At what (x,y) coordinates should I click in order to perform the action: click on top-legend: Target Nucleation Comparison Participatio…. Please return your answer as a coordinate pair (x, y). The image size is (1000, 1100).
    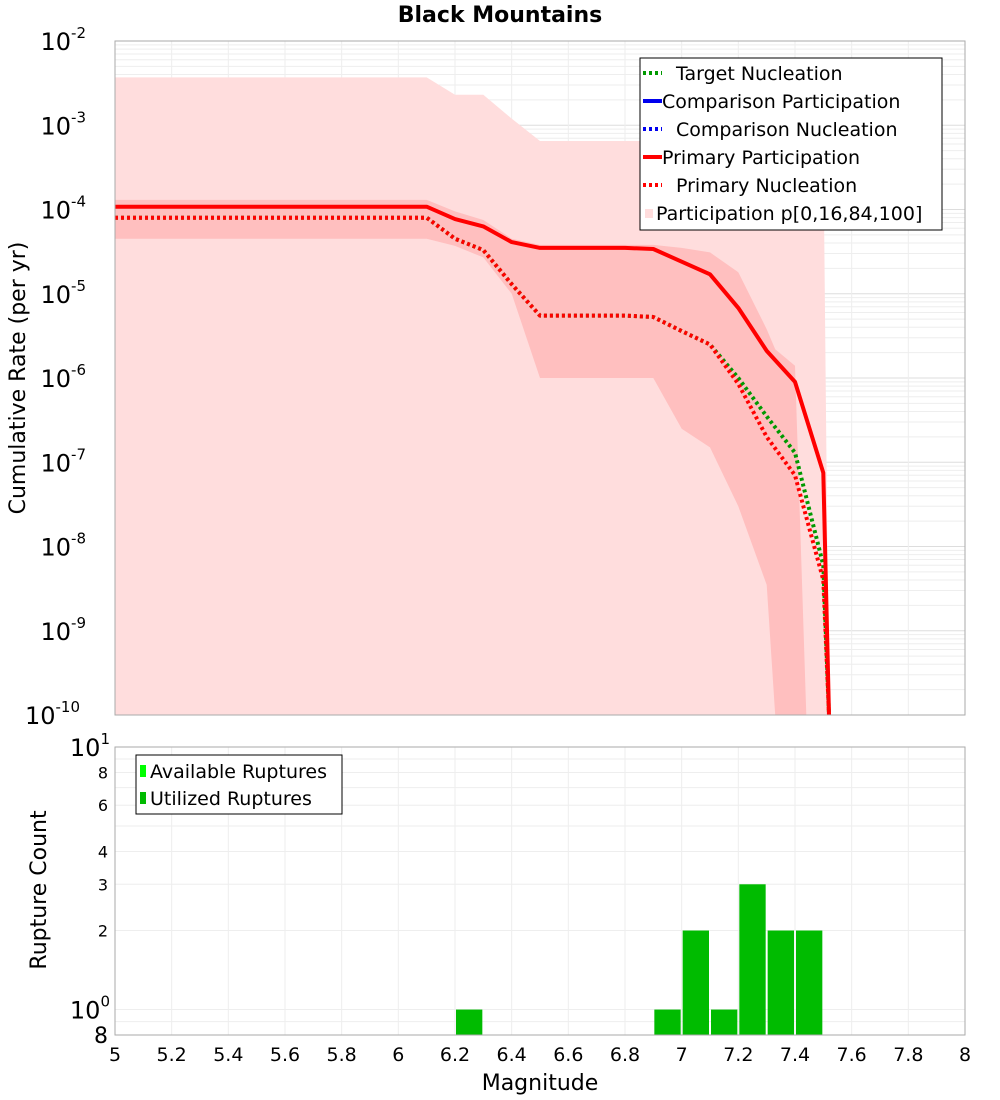
    Looking at the image, I should click on (791, 144).